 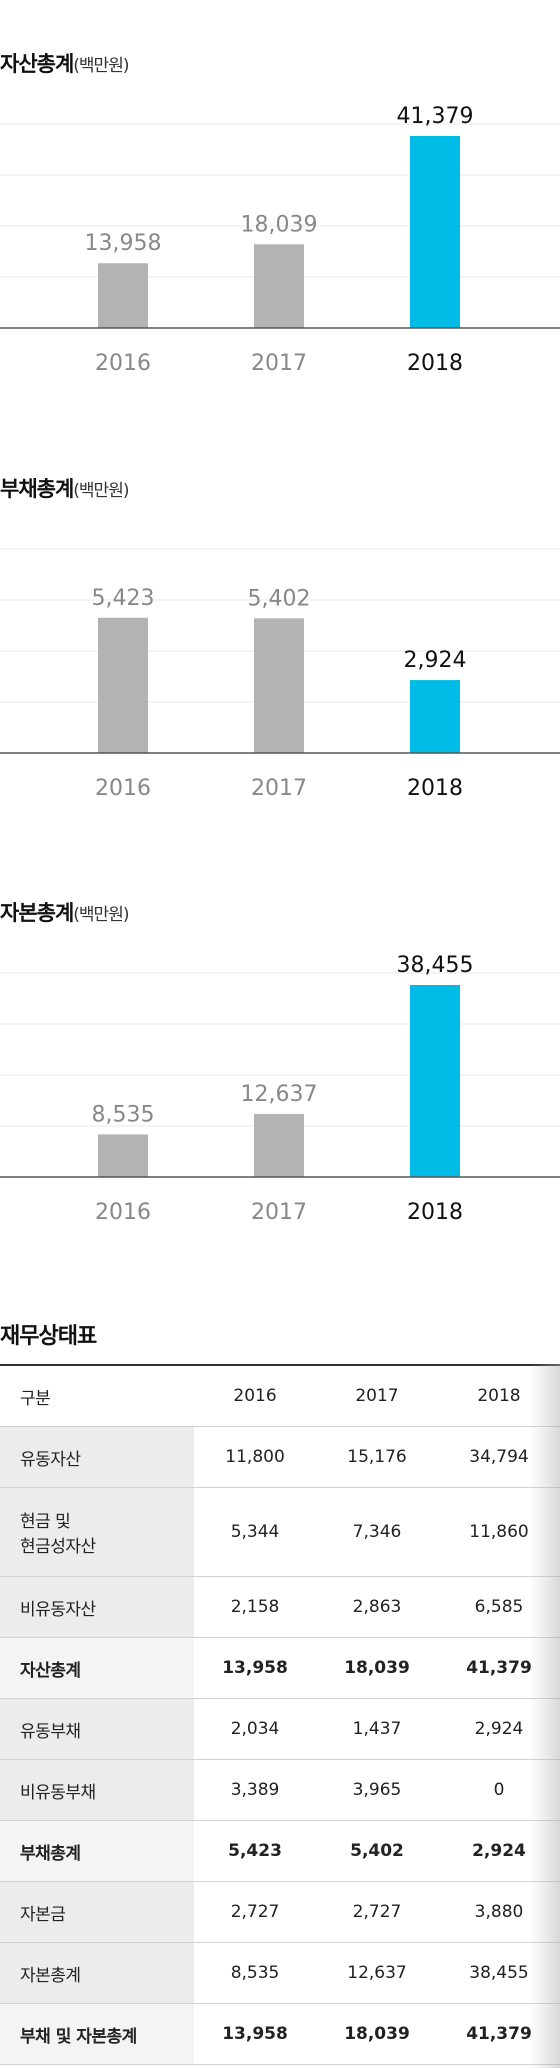 What do you see at coordinates (97, 1729) in the screenshot?
I see `row-label: 유동부채` at bounding box center [97, 1729].